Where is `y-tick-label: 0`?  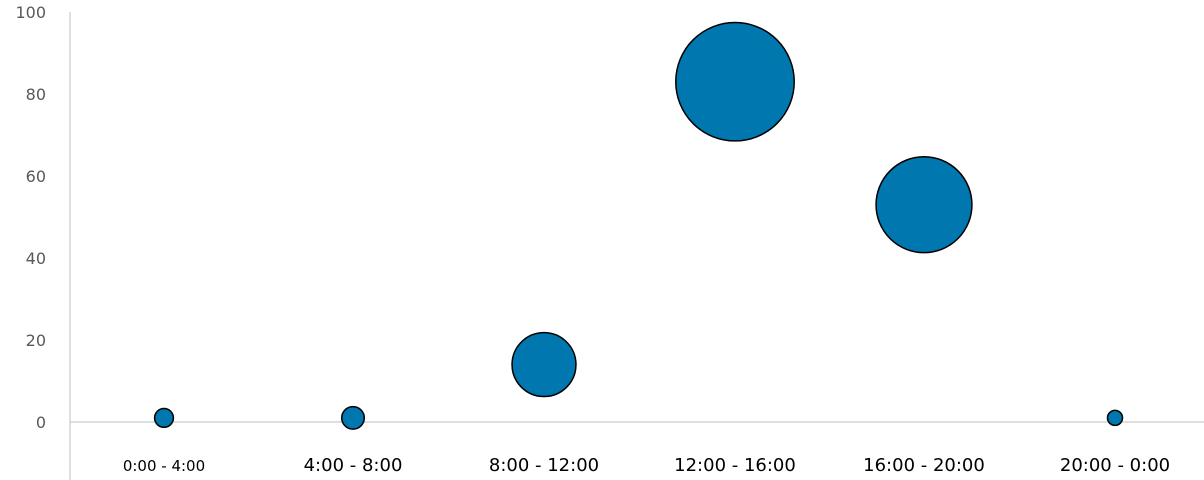 y-tick-label: 0 is located at coordinates (41, 422).